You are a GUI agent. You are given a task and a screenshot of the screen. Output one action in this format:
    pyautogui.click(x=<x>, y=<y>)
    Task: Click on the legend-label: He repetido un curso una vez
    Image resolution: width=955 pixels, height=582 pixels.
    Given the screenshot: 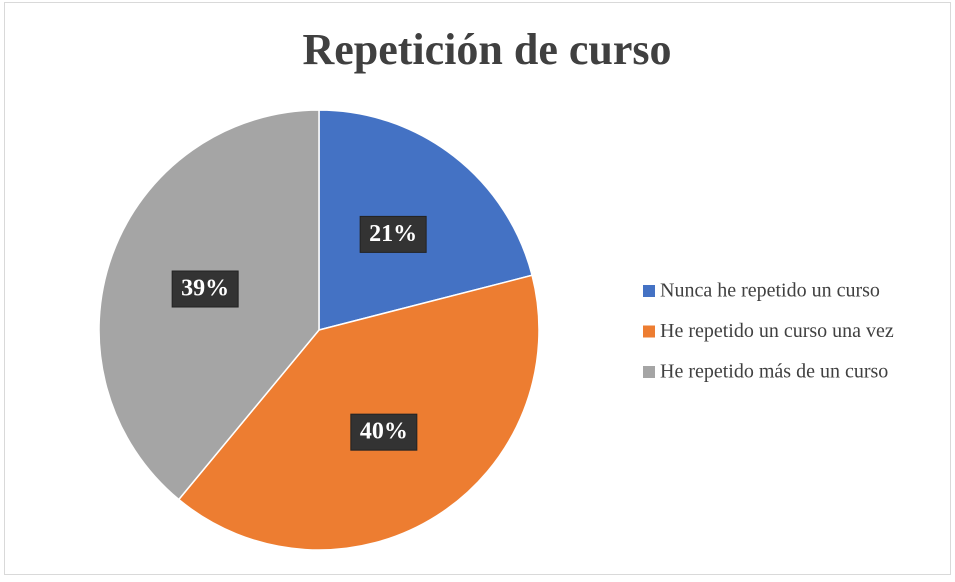 What is the action you would take?
    pyautogui.click(x=777, y=331)
    